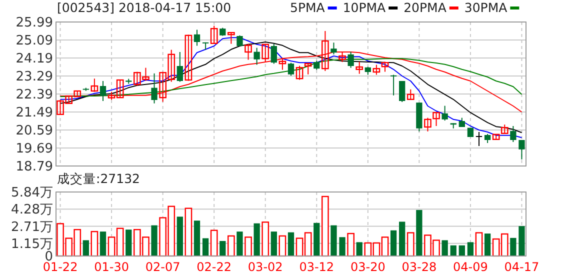 Image resolution: width=578 pixels, height=276 pixels. Describe the element at coordinates (425, 7) in the screenshot. I see `legend-label: 20PMA` at that location.